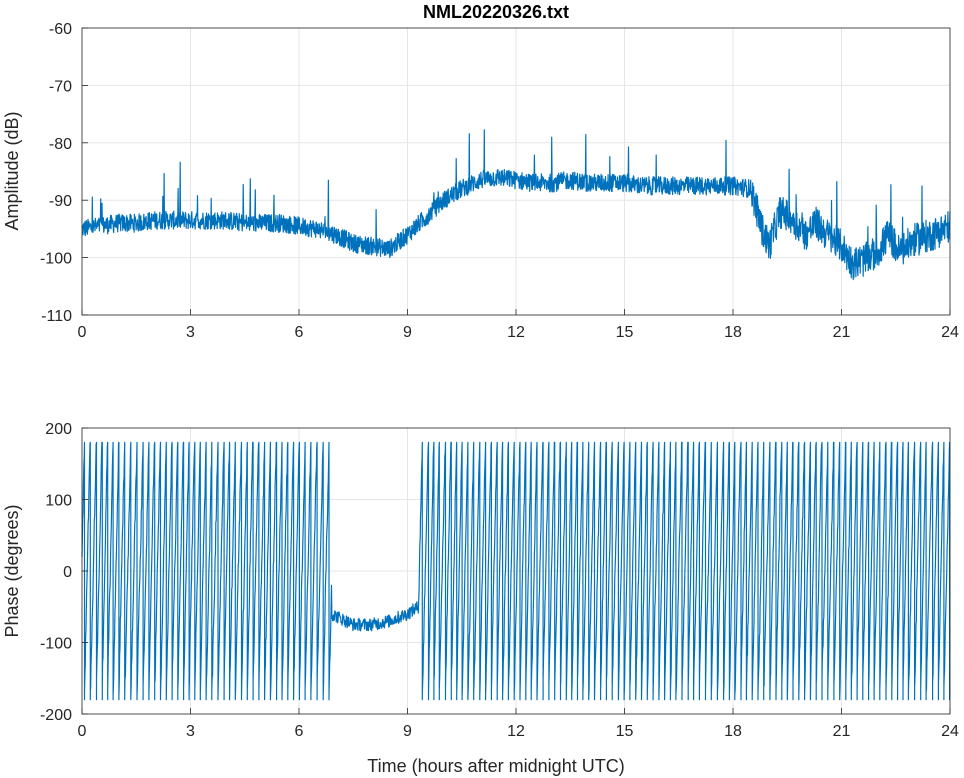  What do you see at coordinates (733, 332) in the screenshot?
I see `amplitude-x-tick-label: 18` at bounding box center [733, 332].